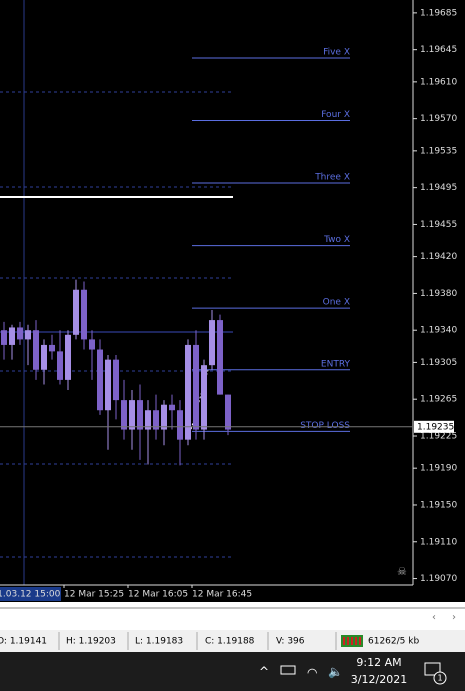  What do you see at coordinates (23, 642) in the screenshot?
I see `status-open: O: 1.19141` at bounding box center [23, 642].